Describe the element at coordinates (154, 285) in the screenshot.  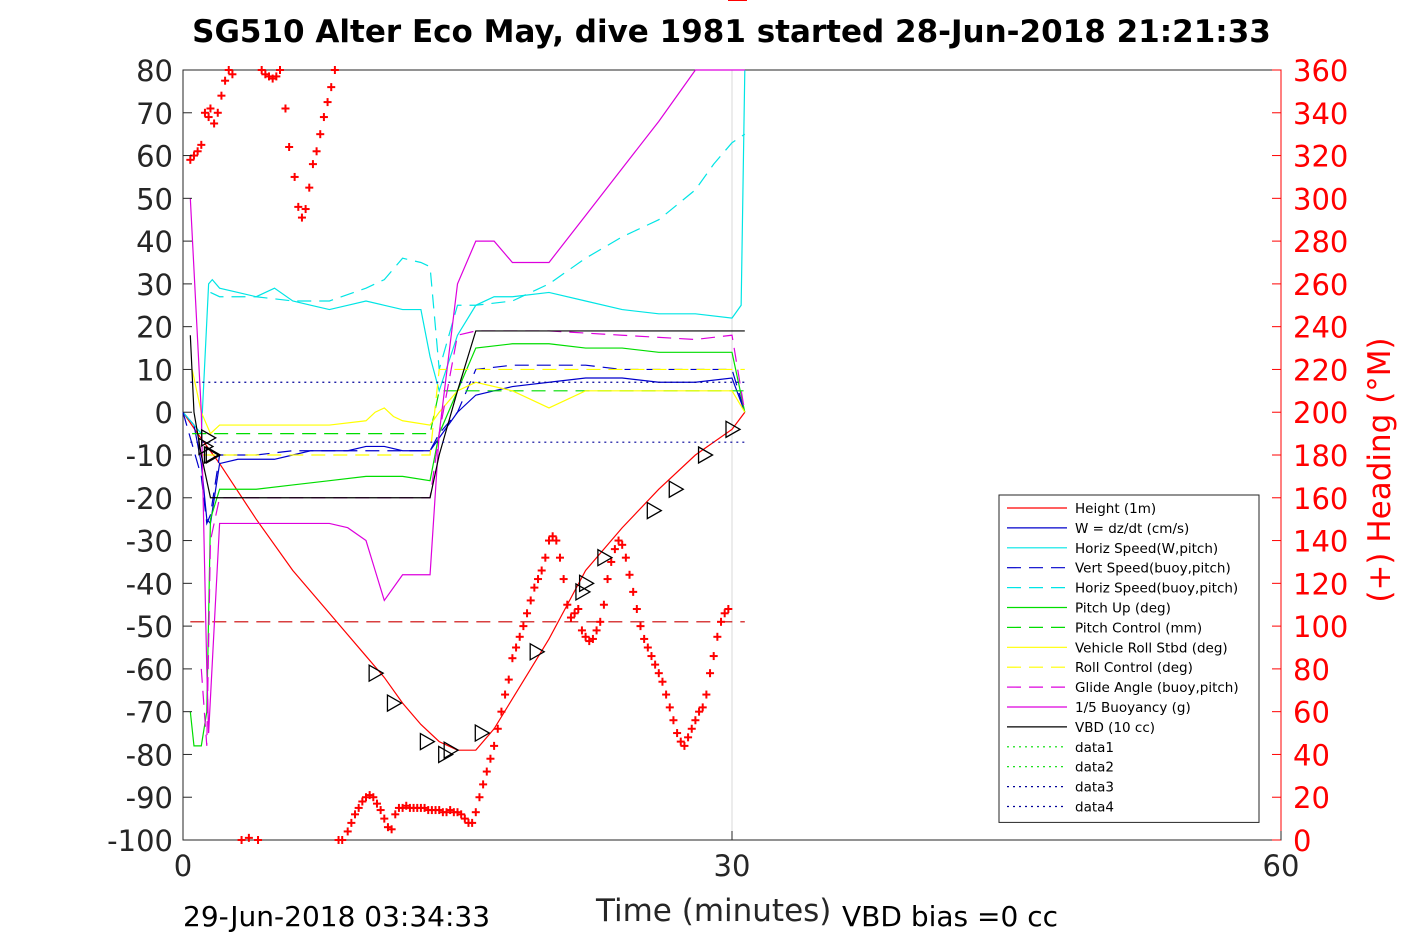
I see `y-tick-label: 30` at that location.